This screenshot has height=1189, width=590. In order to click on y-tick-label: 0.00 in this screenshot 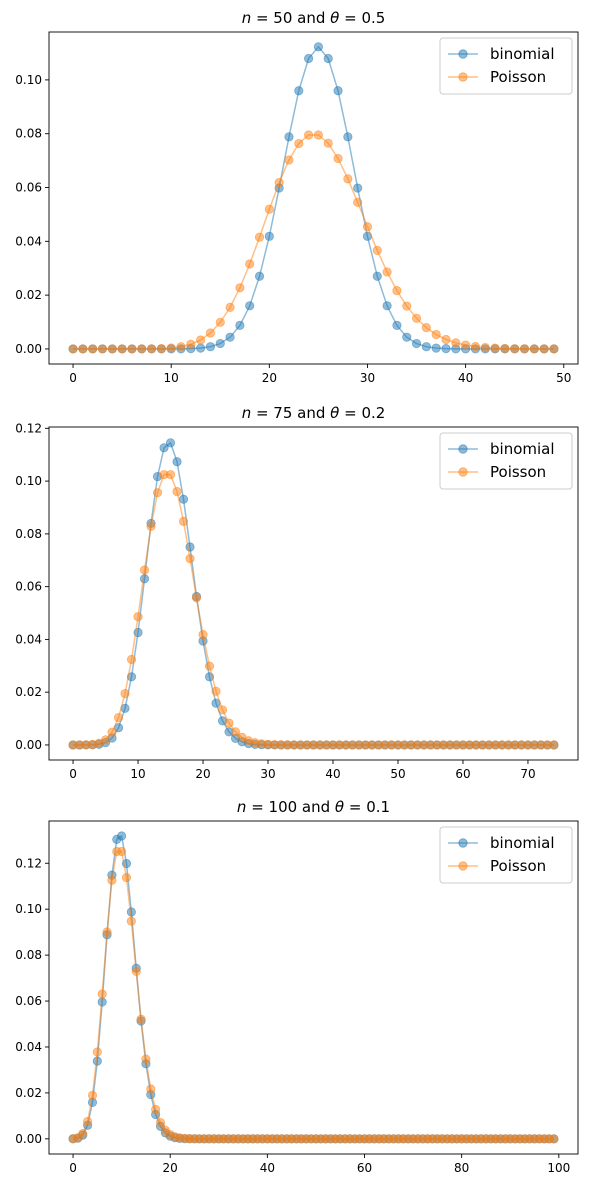, I will do `click(28, 1139)`.